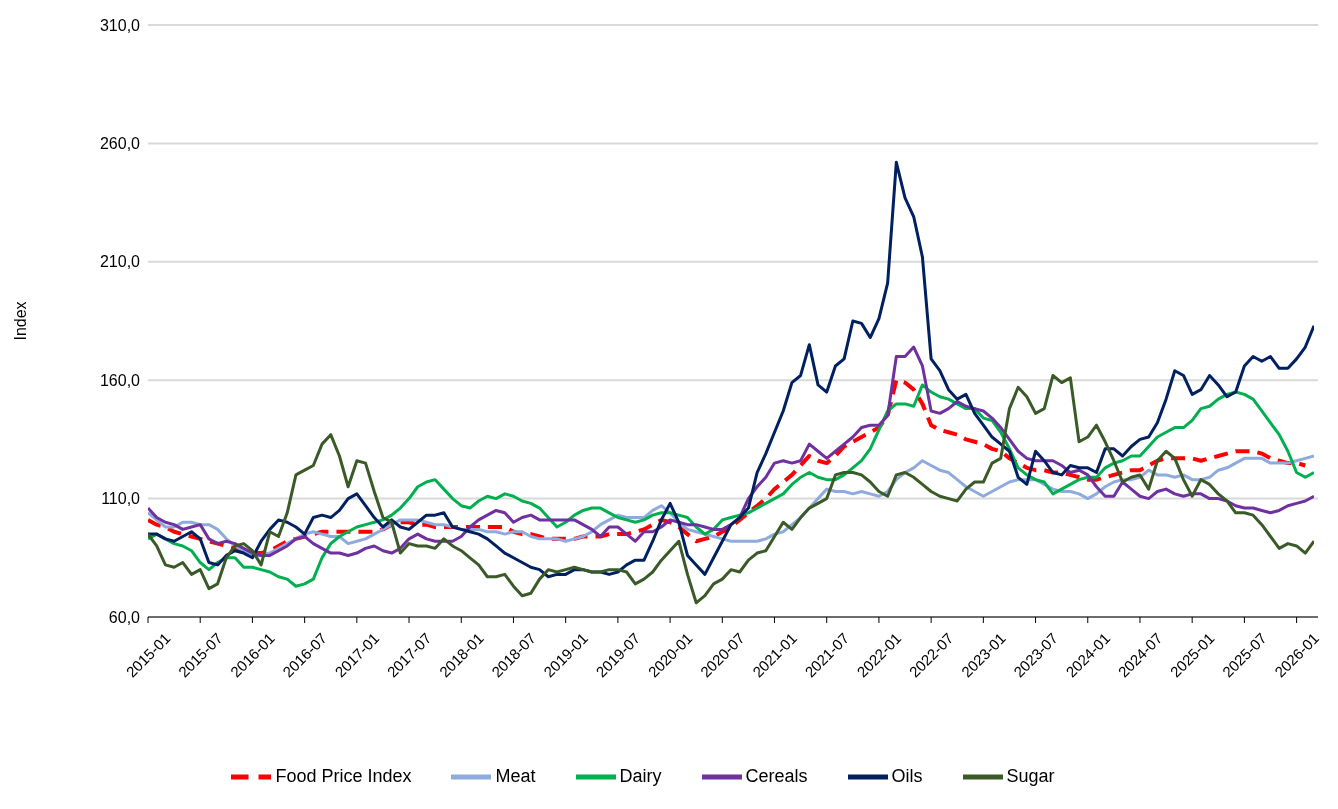 This screenshot has height=809, width=1338. Describe the element at coordinates (124, 617) in the screenshot. I see `y-tick-label: 60,0` at that location.